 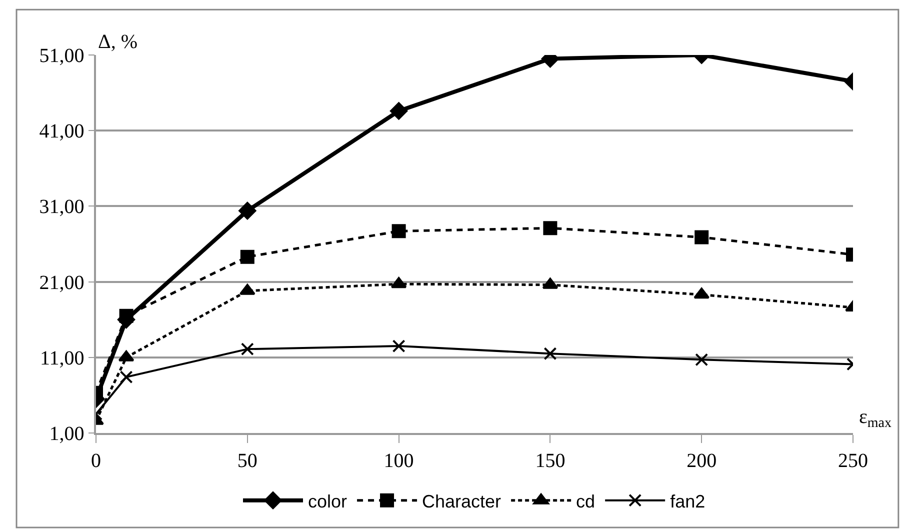 I want to click on y-tick-label: 51,00, so click(x=61, y=56).